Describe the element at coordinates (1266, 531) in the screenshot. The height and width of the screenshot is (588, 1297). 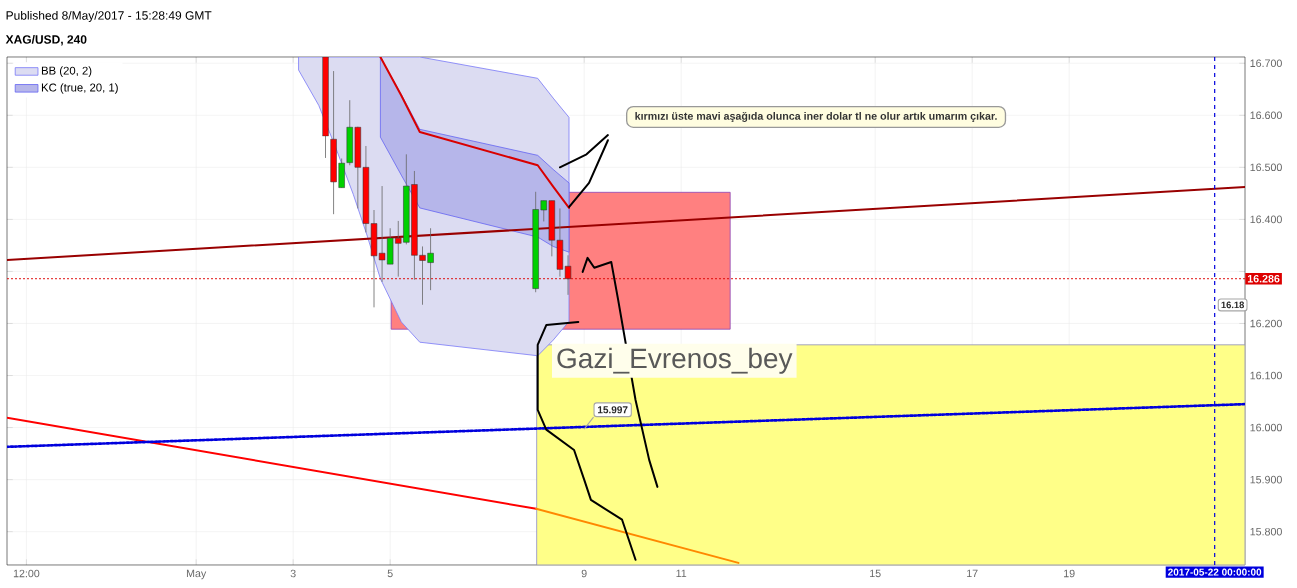
I see `y-tick-label: 15.800` at that location.